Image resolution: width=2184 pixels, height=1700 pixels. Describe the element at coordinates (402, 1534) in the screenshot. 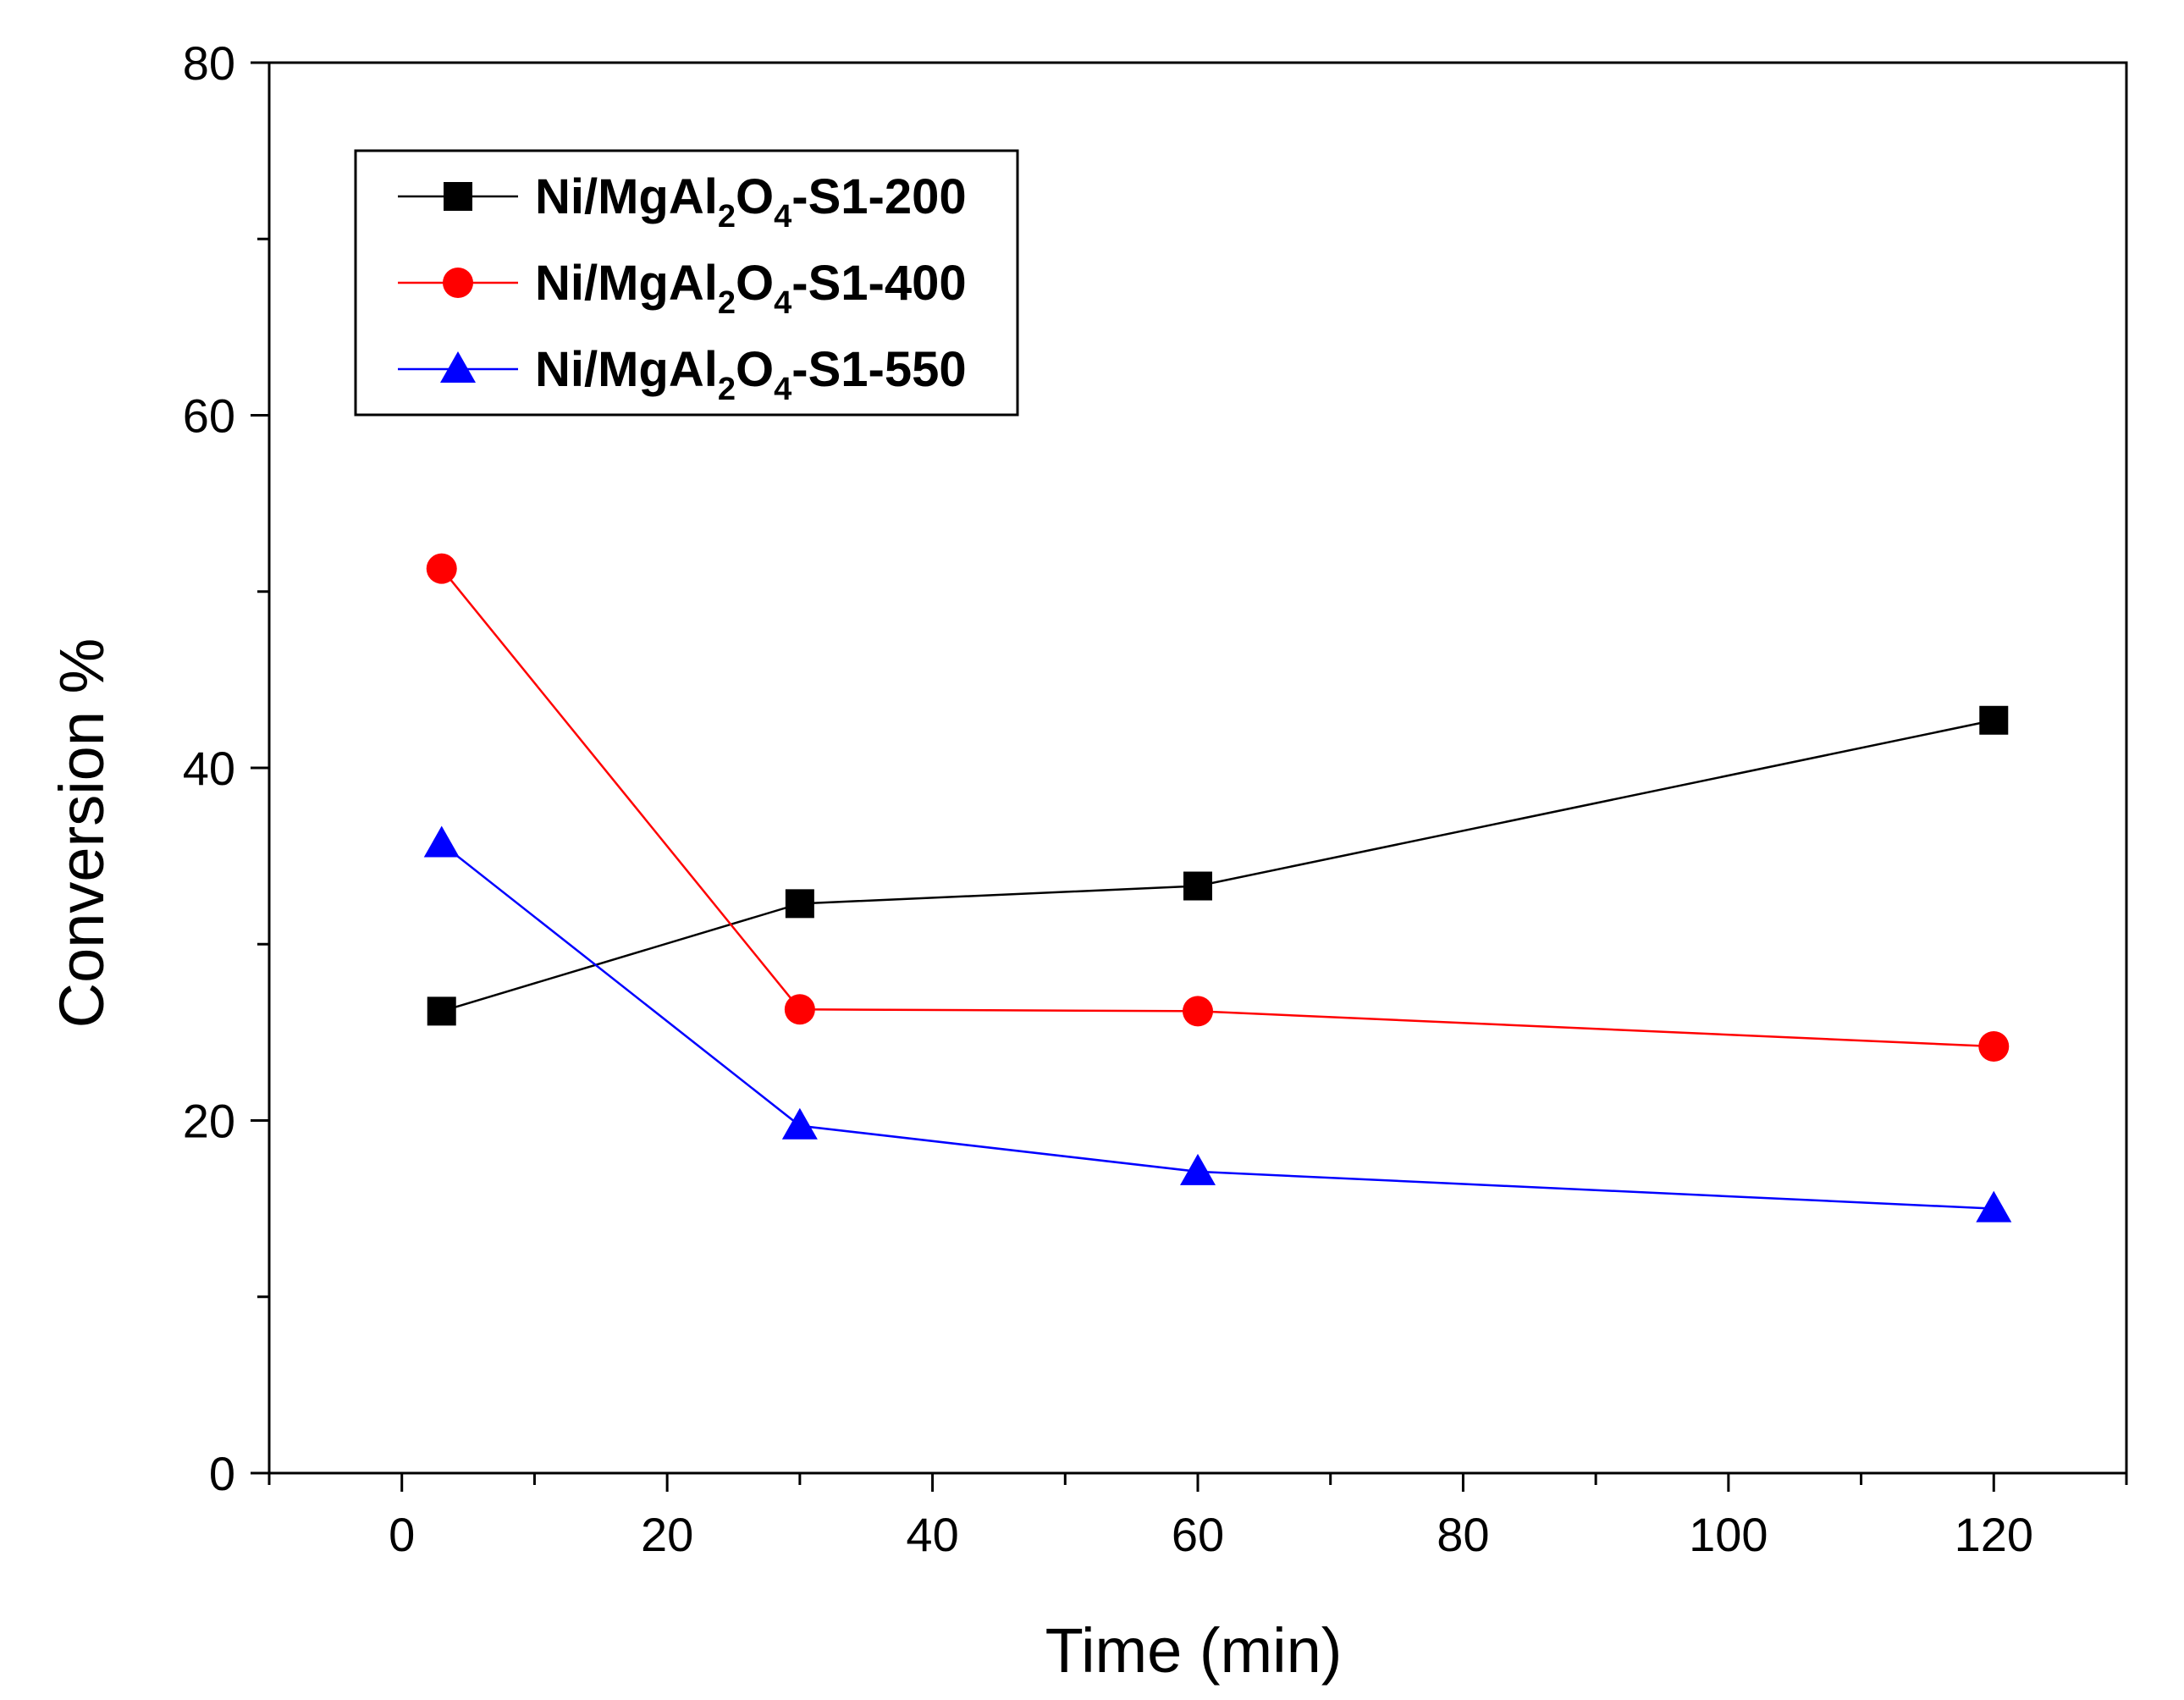

I see `x-tick-label: 0` at that location.